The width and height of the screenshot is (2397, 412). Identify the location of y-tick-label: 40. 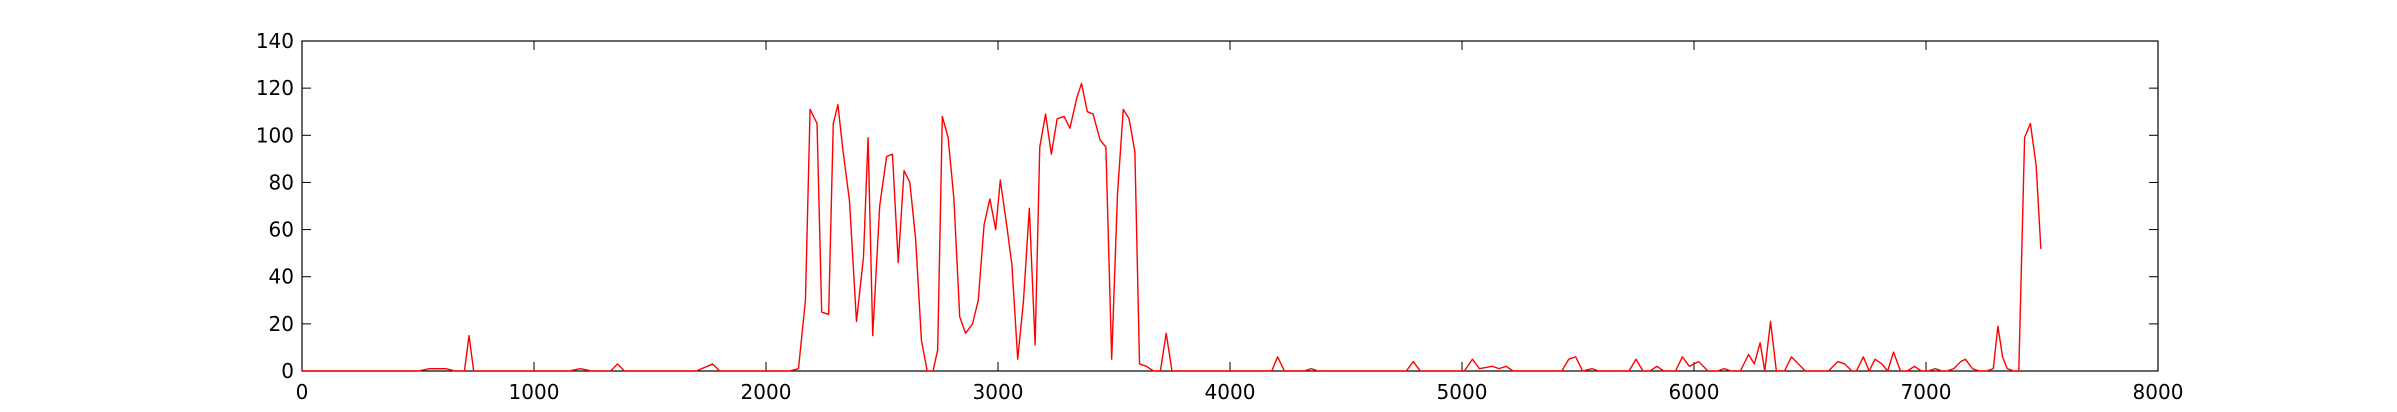
(281, 277).